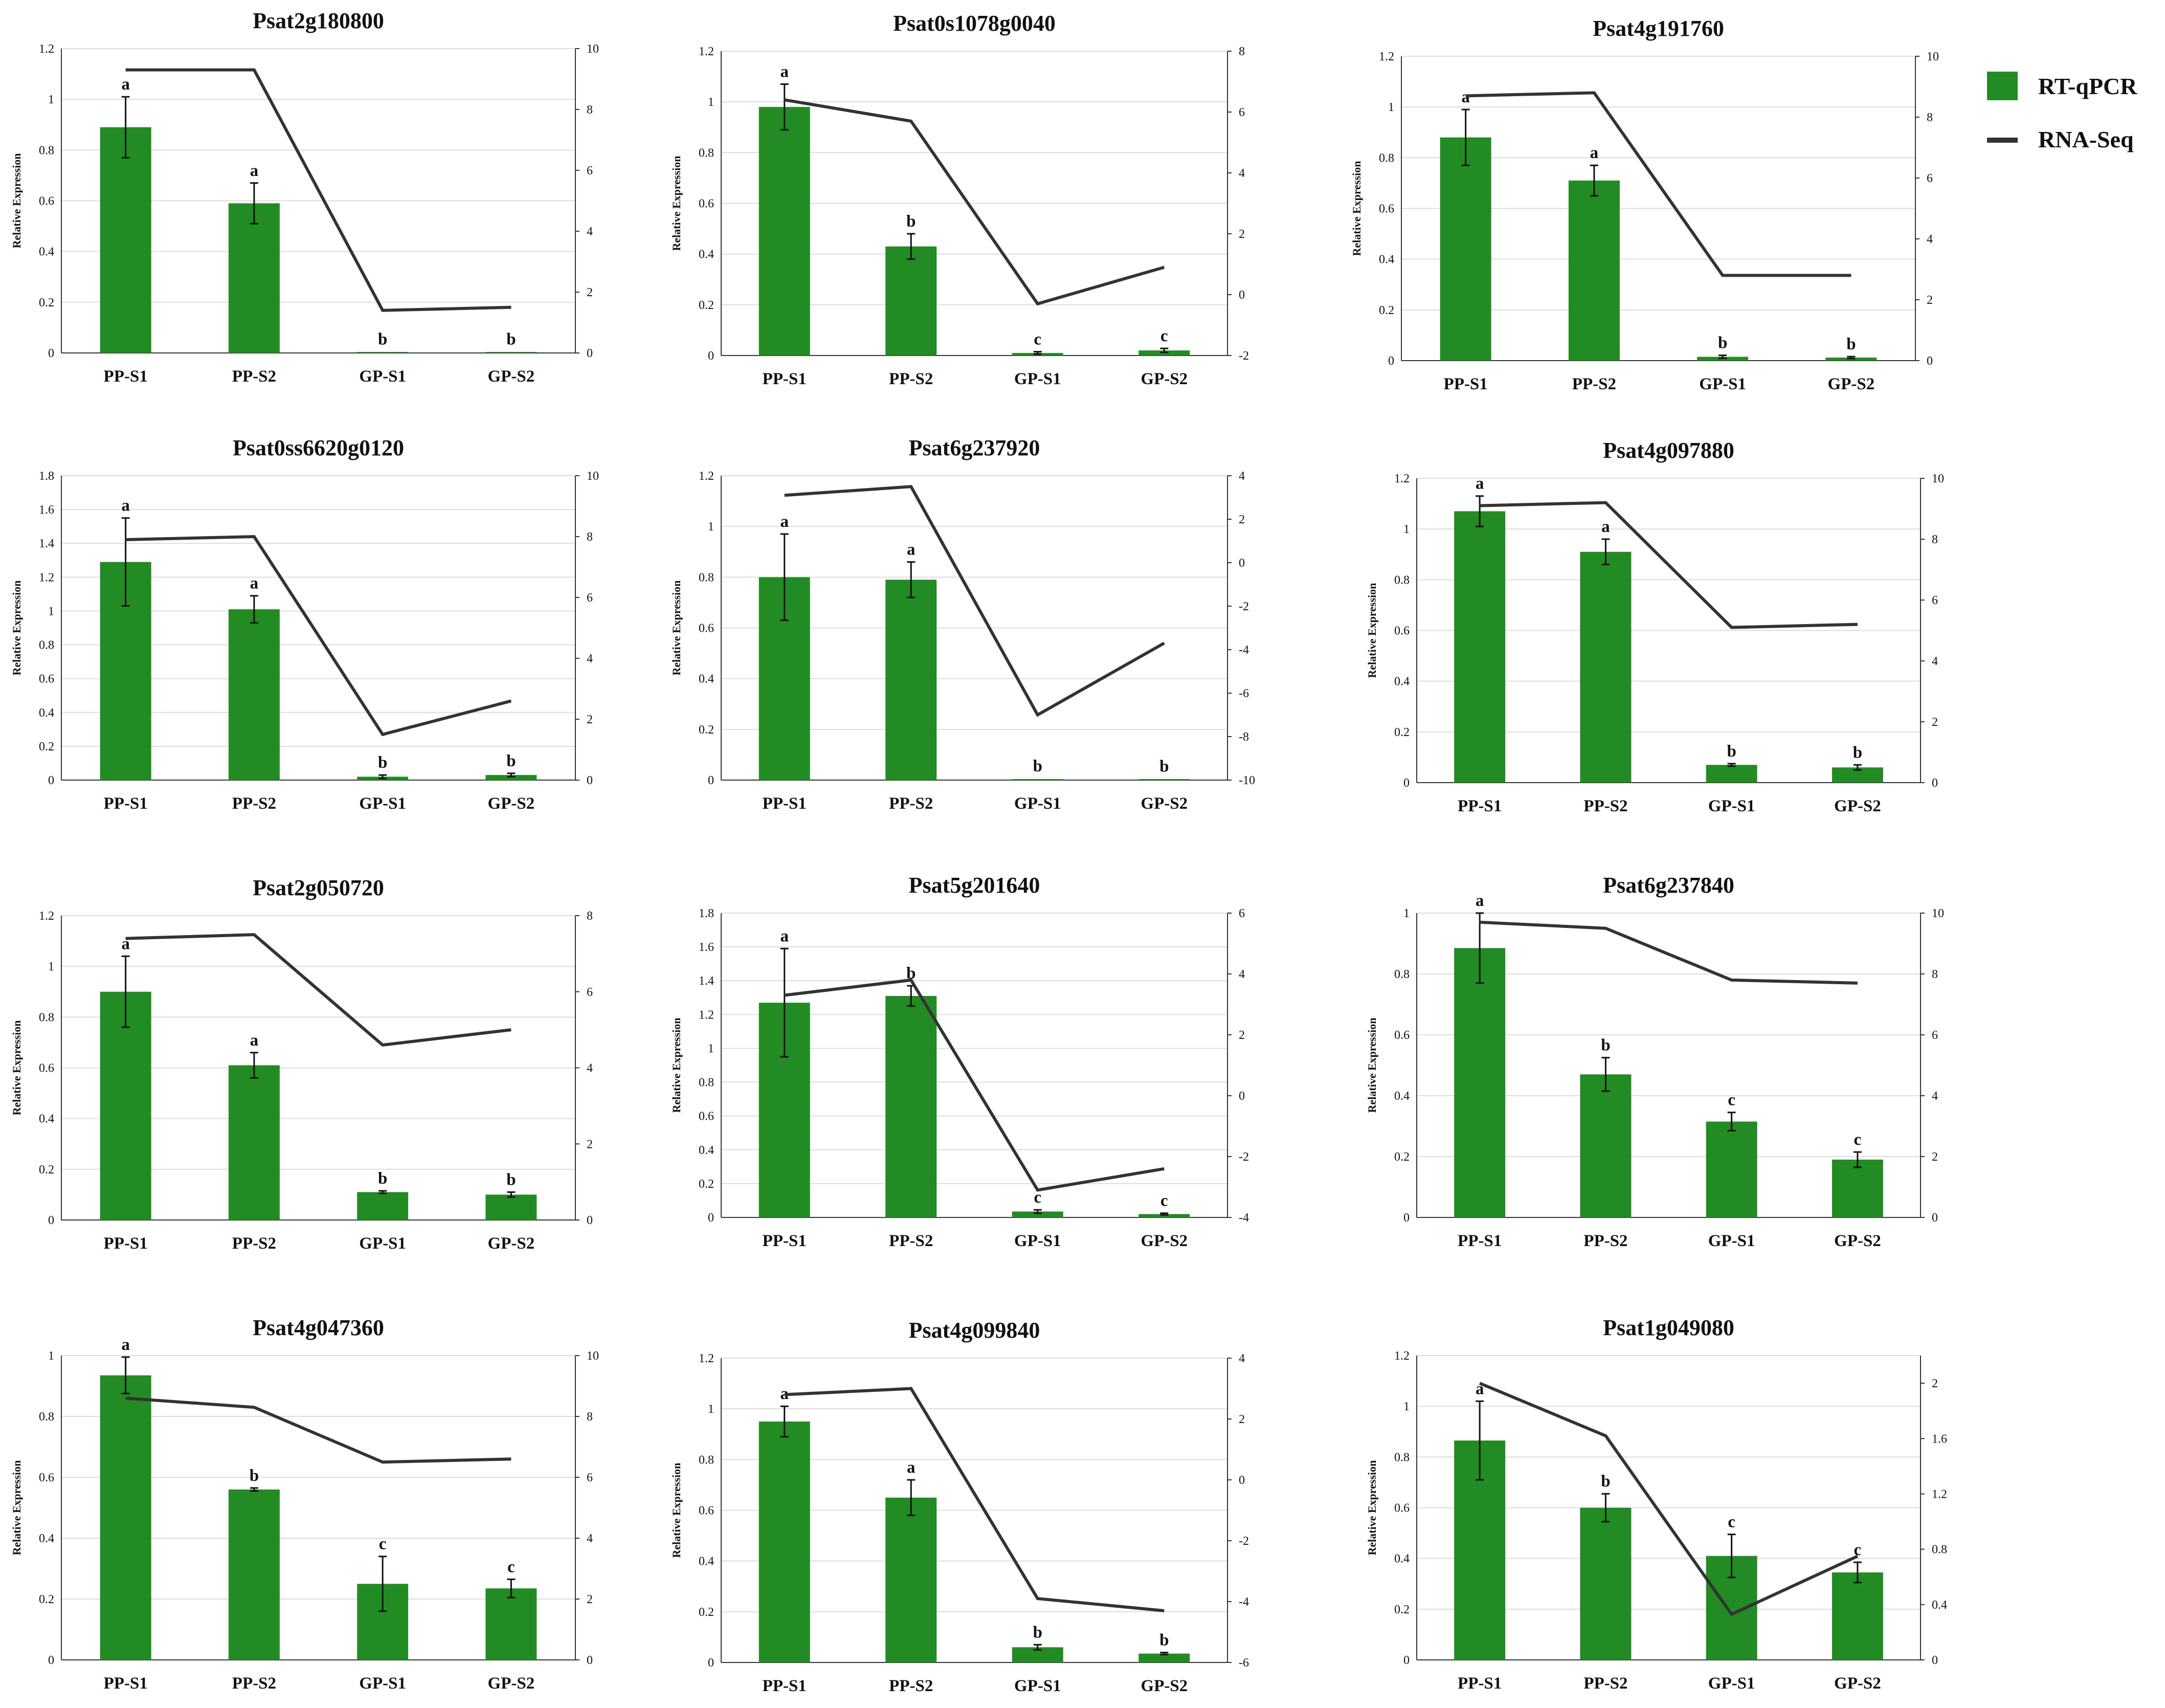 The width and height of the screenshot is (2165, 1708). Describe the element at coordinates (318, 1327) in the screenshot. I see `chart-title: Psat4g047360` at that location.